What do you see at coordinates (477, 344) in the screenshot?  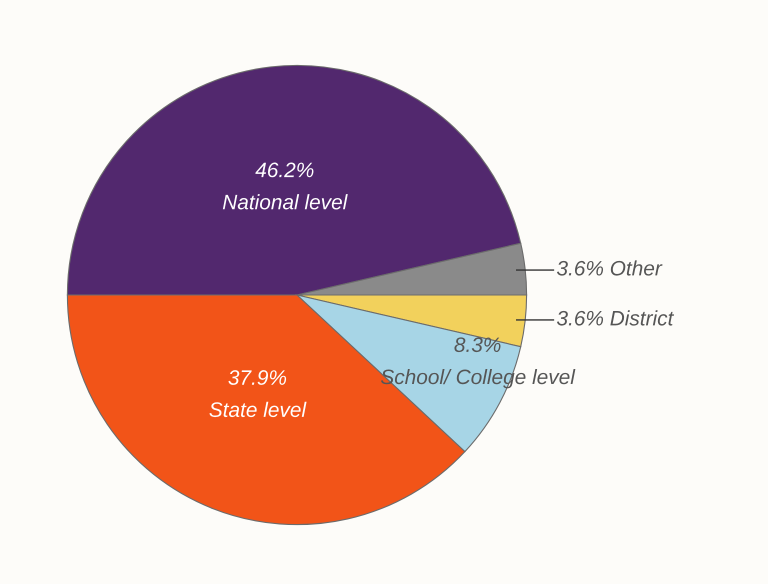 I see `data-label: 8.3%` at bounding box center [477, 344].